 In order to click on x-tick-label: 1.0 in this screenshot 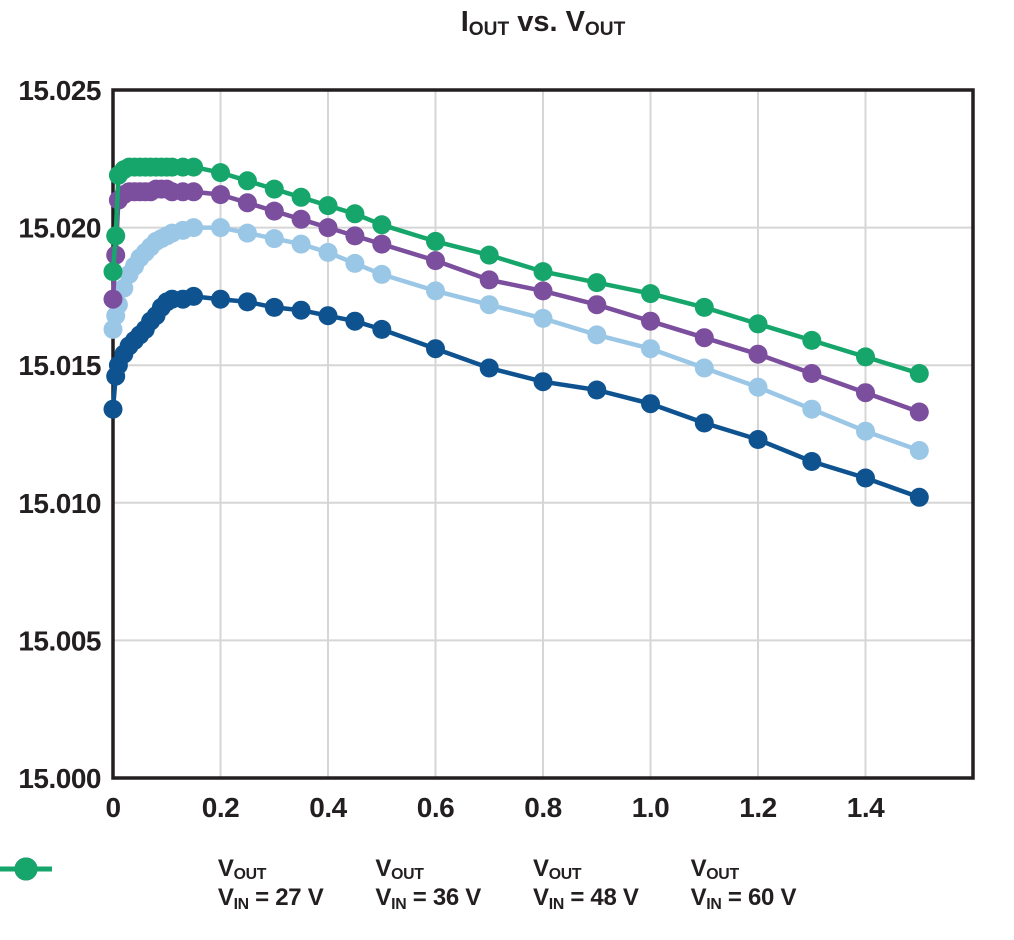, I will do `click(650, 807)`.